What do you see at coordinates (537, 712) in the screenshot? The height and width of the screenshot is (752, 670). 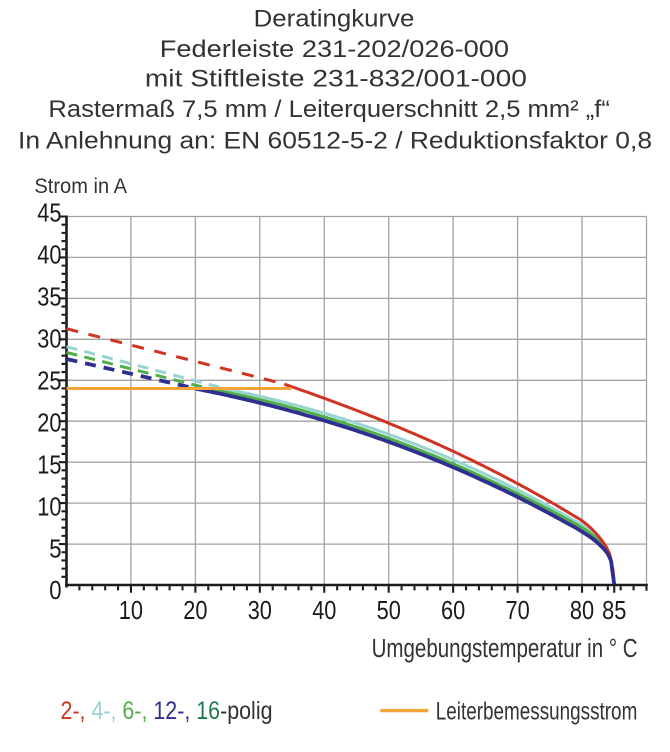 I see `svg-text: Leiterbemessungsstrom` at bounding box center [537, 712].